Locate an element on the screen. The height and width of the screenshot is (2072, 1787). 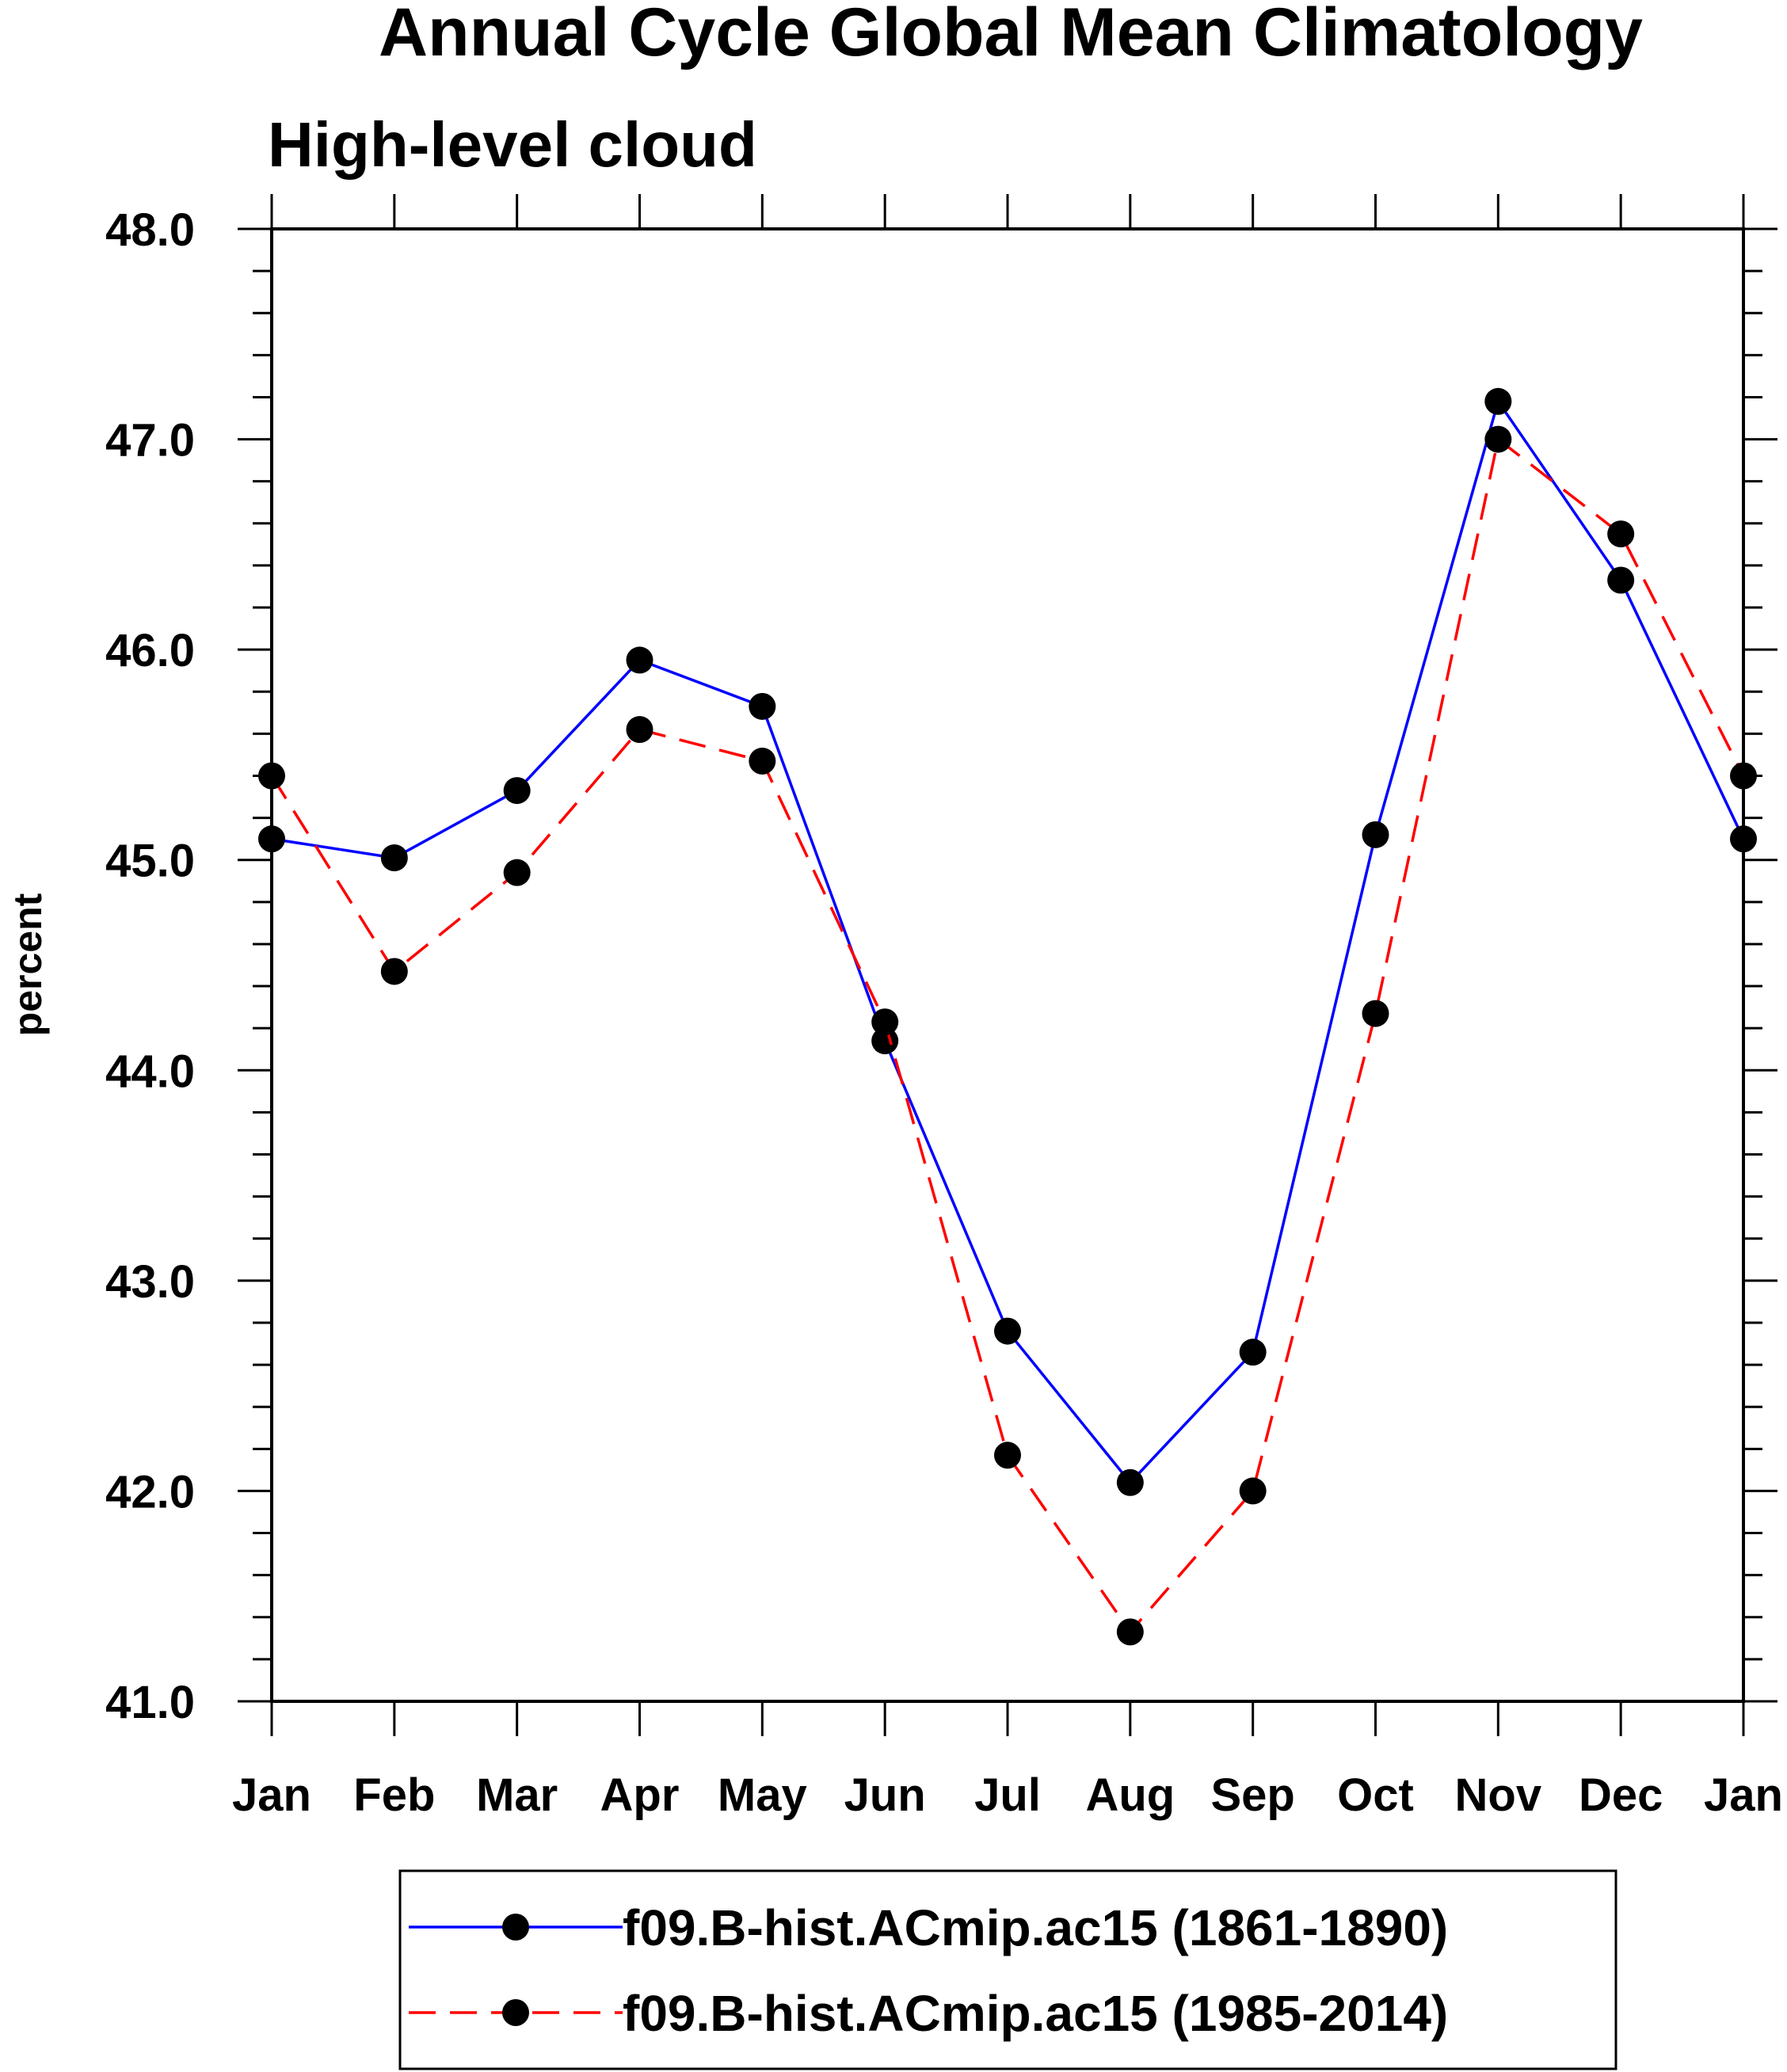
x-tick-label: Jun is located at coordinates (885, 1795).